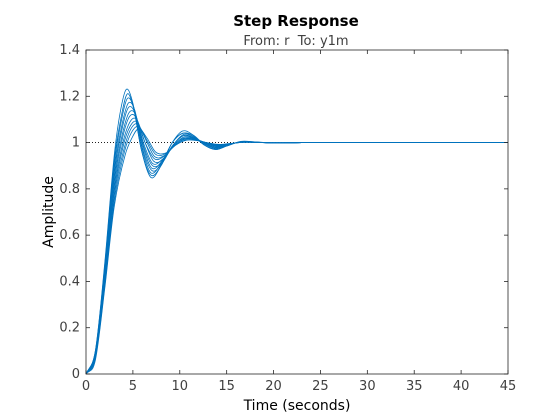  What do you see at coordinates (69, 96) in the screenshot?
I see `y-tick-label: 1.2` at bounding box center [69, 96].